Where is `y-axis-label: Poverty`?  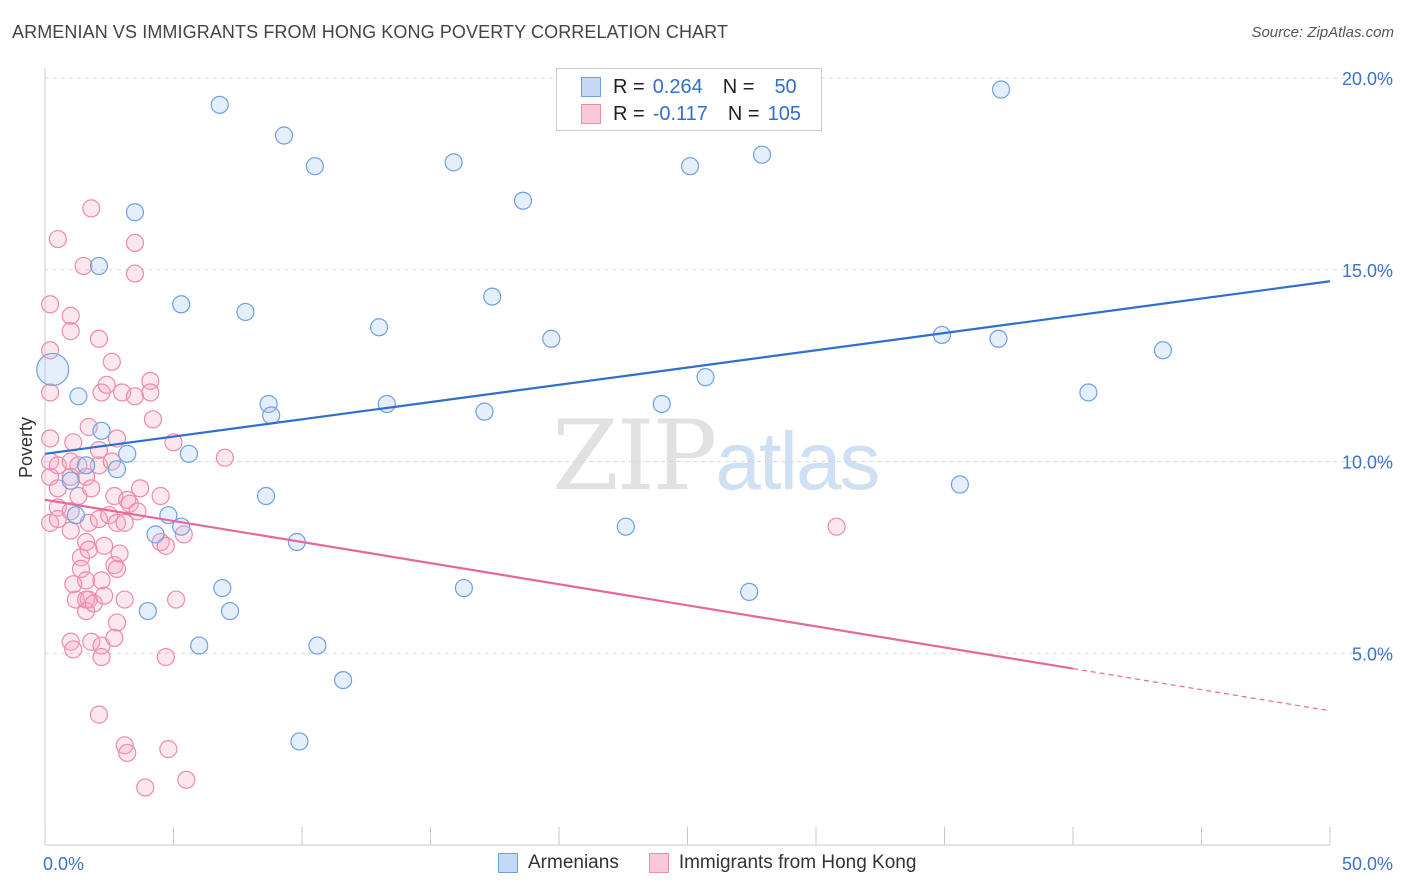 y-axis-label: Poverty is located at coordinates (26, 447).